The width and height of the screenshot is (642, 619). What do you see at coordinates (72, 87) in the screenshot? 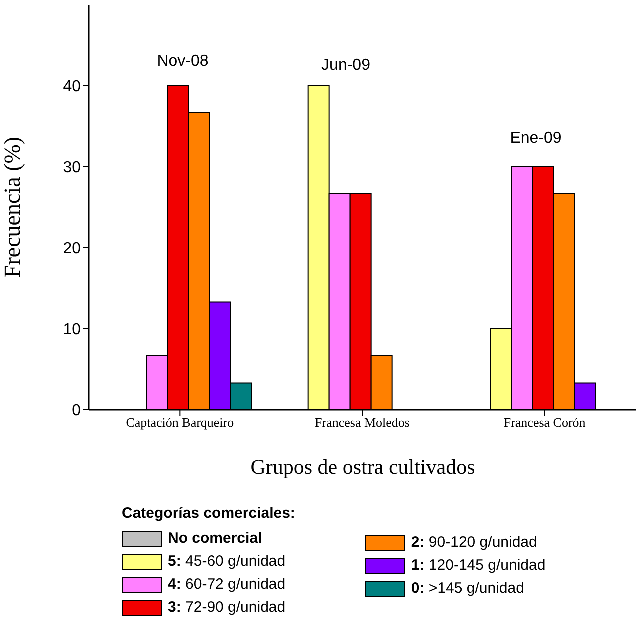
I see `y-tick-label: 40` at bounding box center [72, 87].